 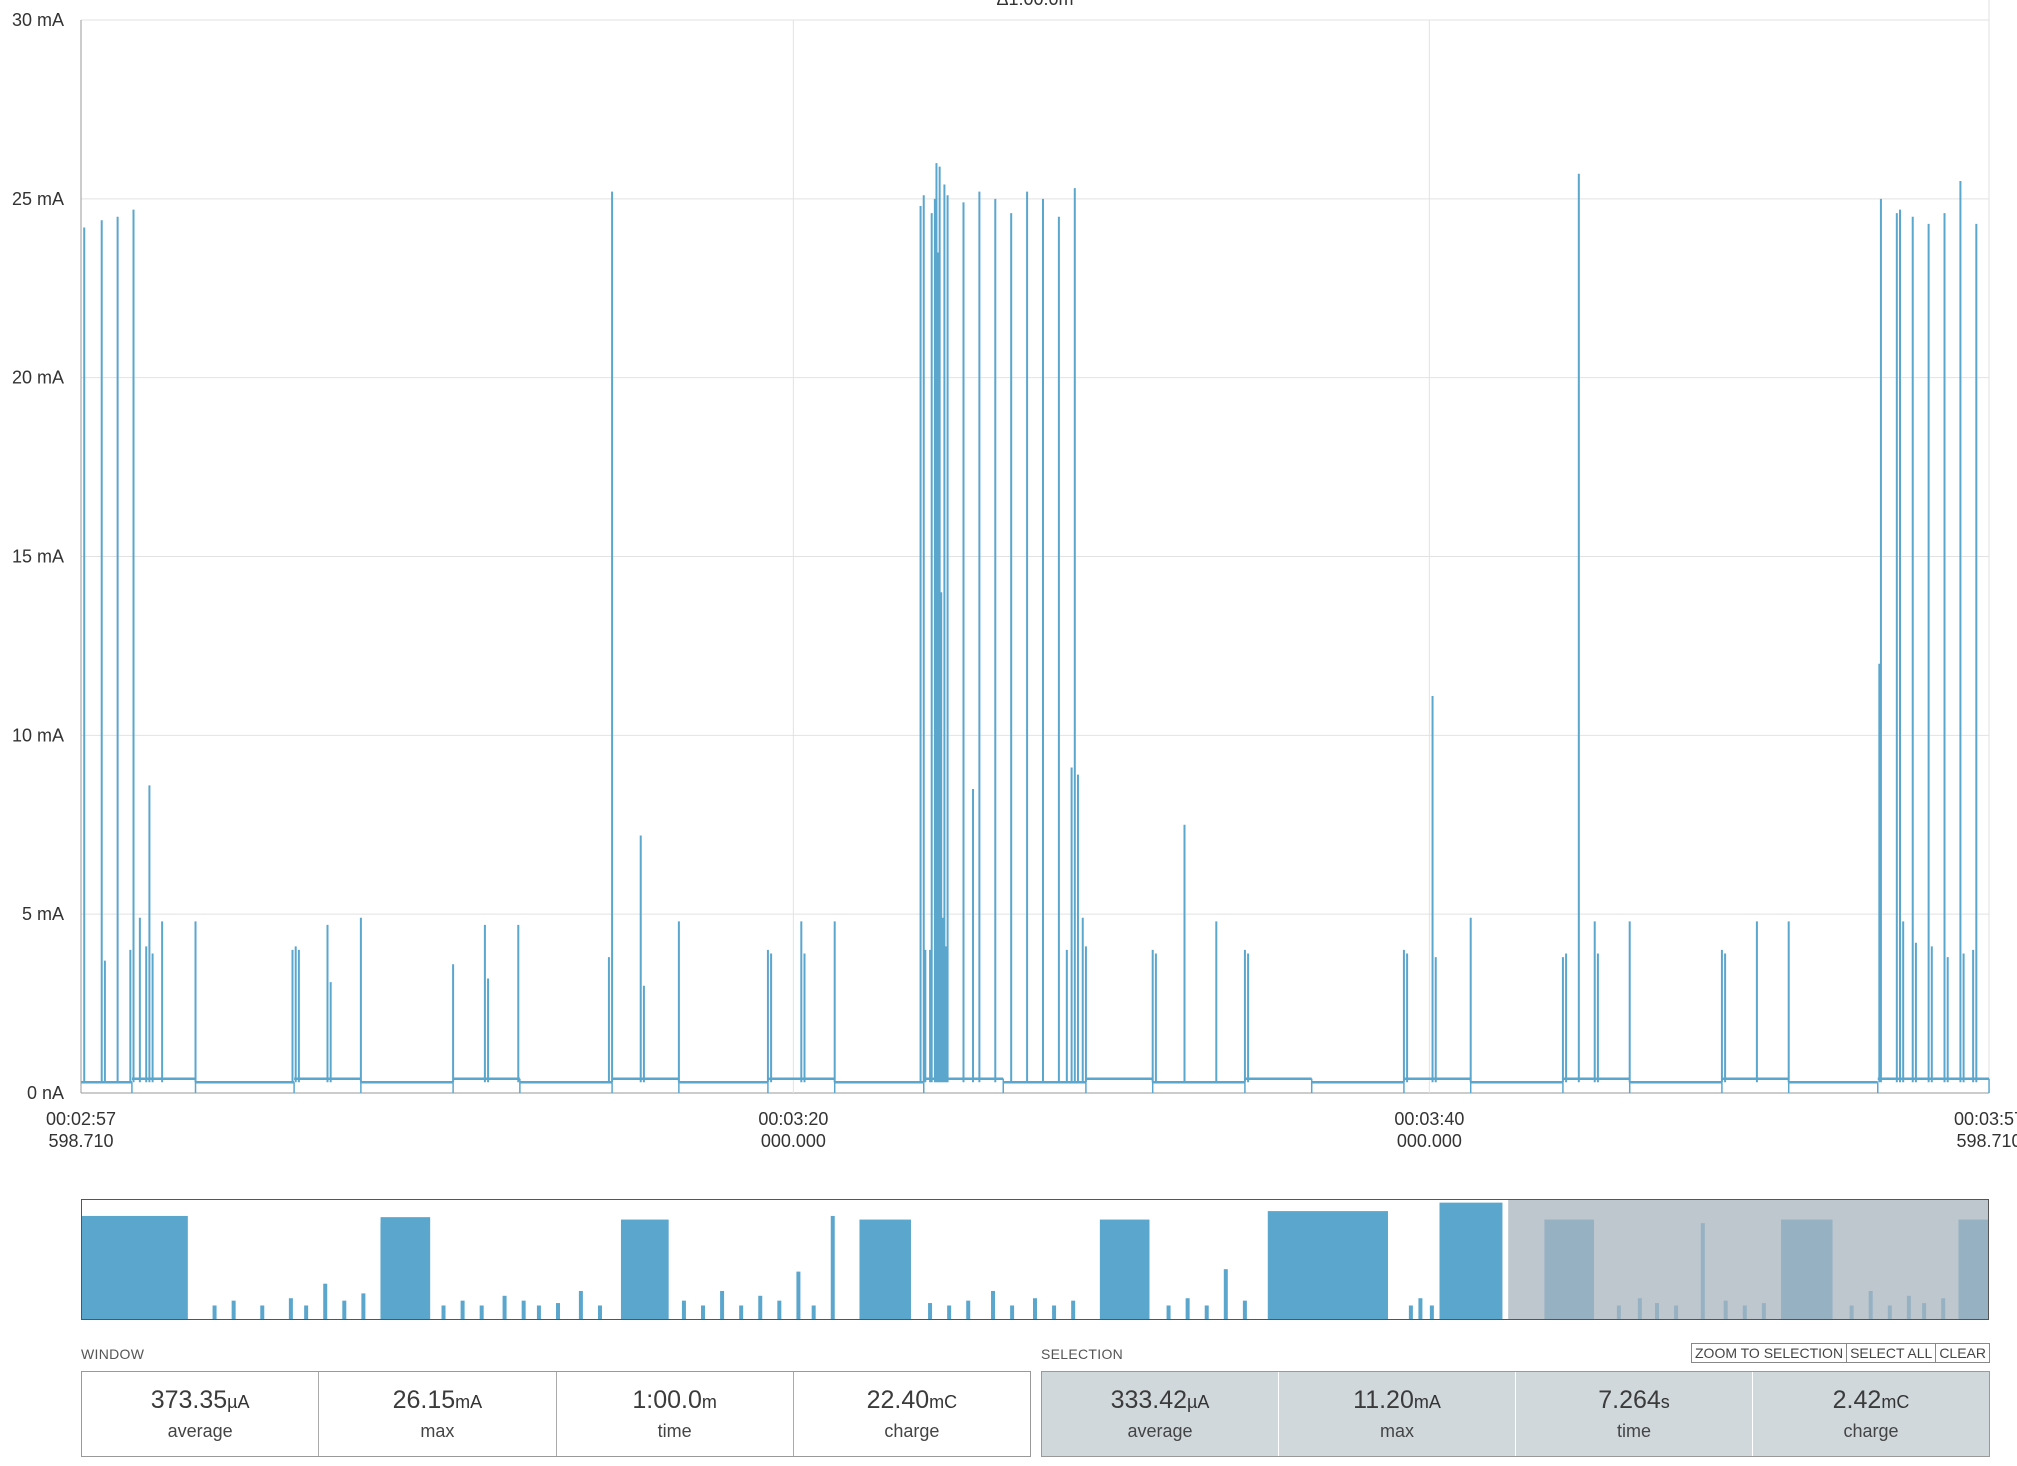 What do you see at coordinates (1198, 1402) in the screenshot?
I see `selection-average-unit: µA` at bounding box center [1198, 1402].